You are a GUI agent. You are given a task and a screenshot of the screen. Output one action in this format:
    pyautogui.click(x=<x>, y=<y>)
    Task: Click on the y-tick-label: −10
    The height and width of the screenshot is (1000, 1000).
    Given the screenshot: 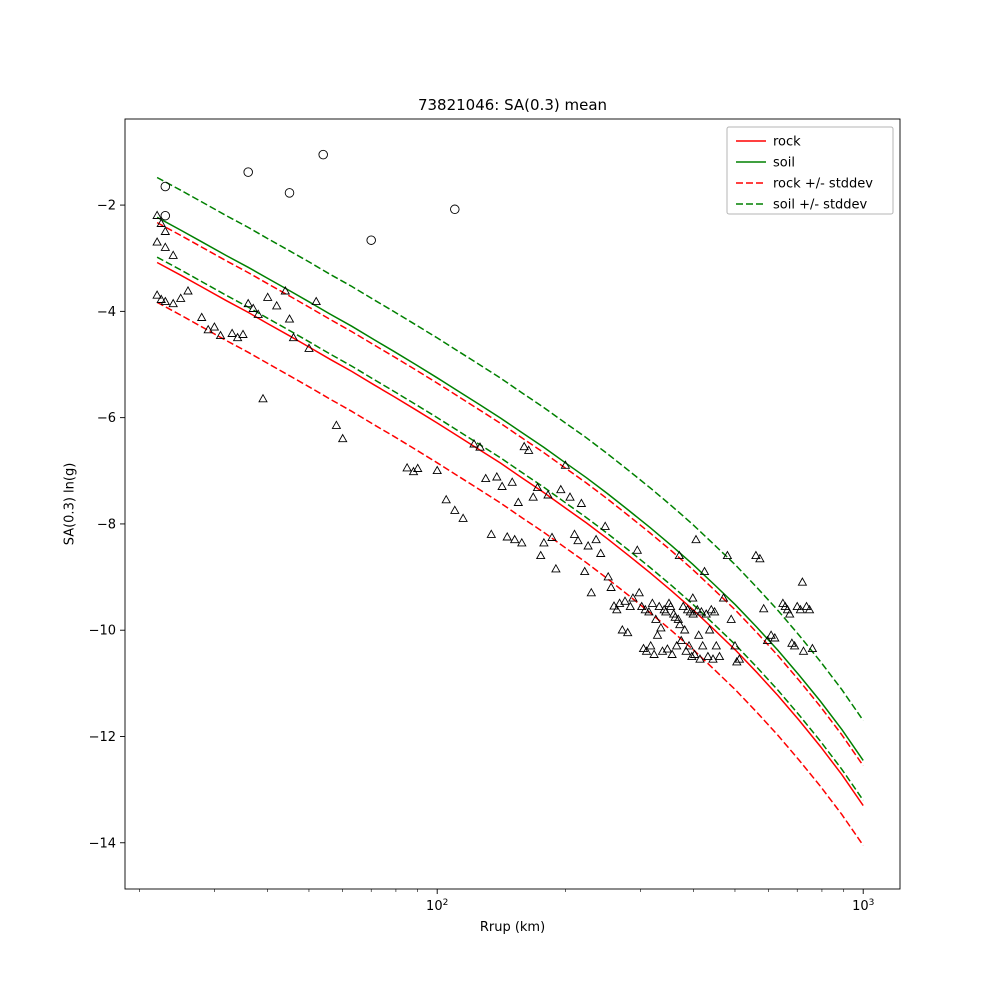 What is the action you would take?
    pyautogui.click(x=102, y=631)
    